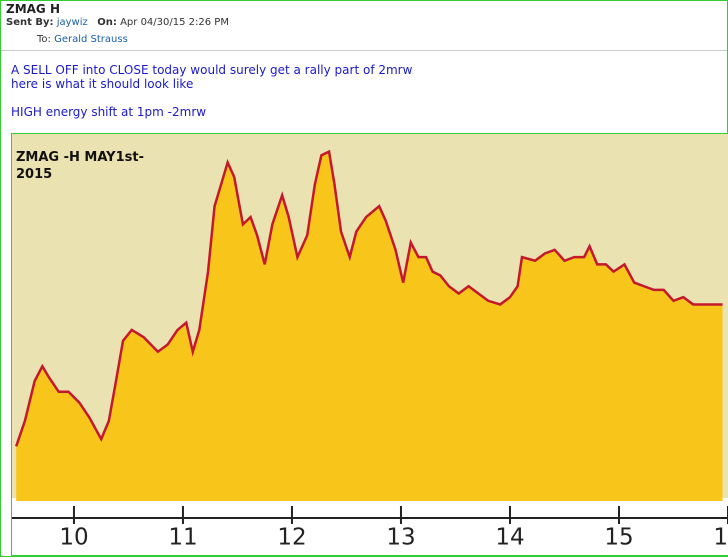 The image size is (728, 559). What do you see at coordinates (291, 538) in the screenshot?
I see `x-tick-label: 12` at bounding box center [291, 538].